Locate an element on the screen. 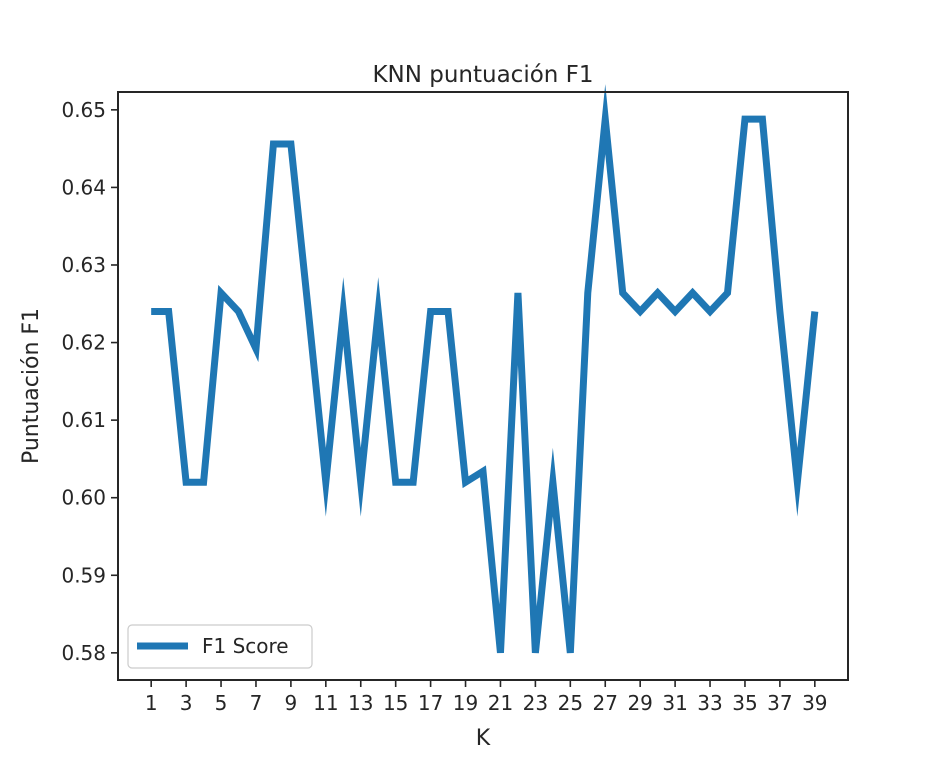  x-tick-label: 11 is located at coordinates (325, 703).